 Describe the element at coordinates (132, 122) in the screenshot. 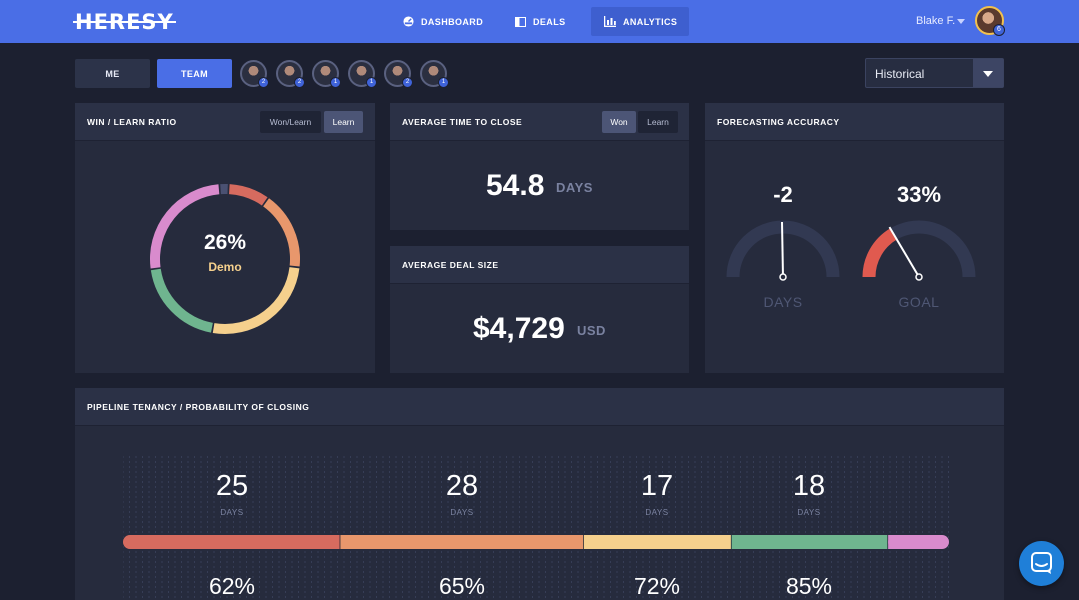

I see `card-title: WIN / LEARN RATIO` at that location.